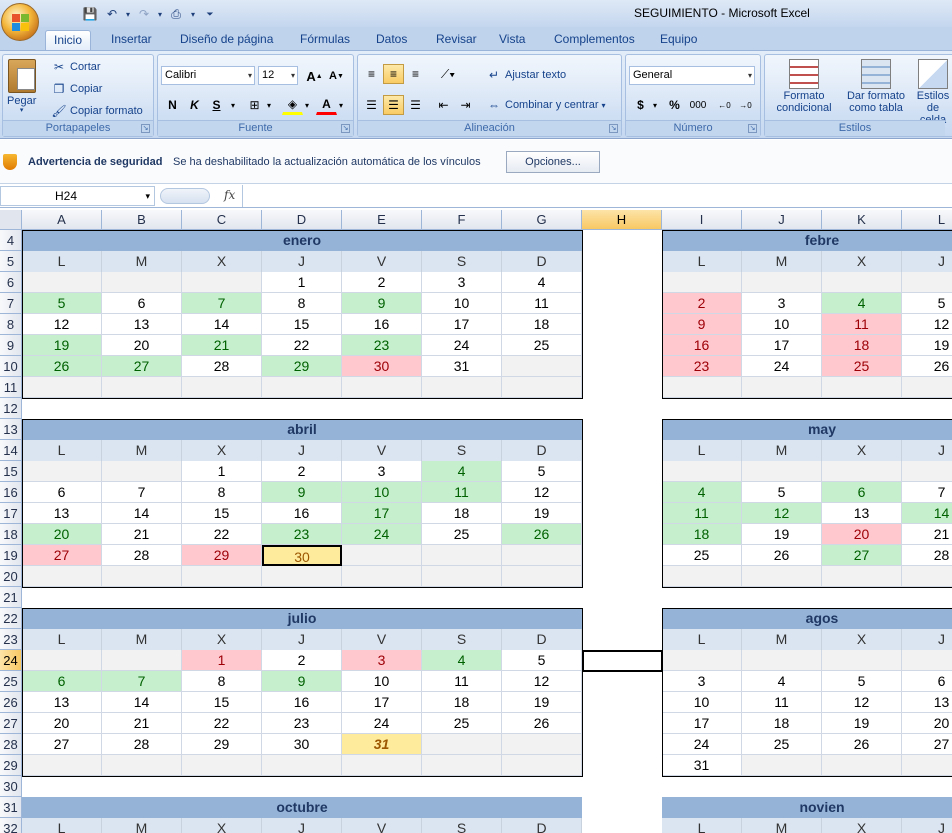 The height and width of the screenshot is (833, 952). Describe the element at coordinates (371, 74) in the screenshot. I see `align-top-icon: ≡` at that location.